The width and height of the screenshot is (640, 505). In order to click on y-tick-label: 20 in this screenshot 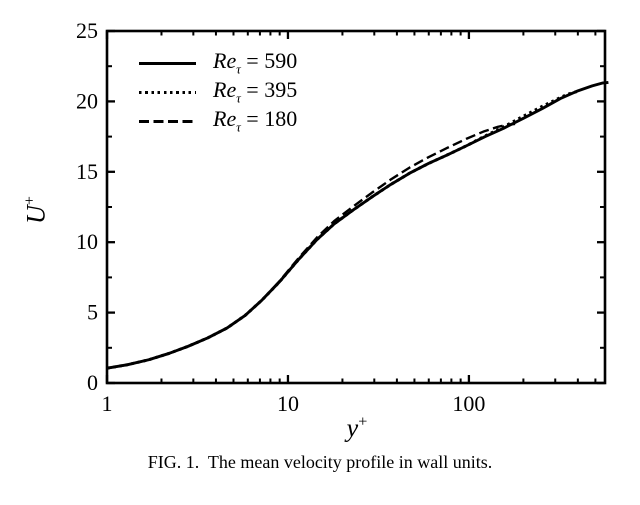, I will do `click(87, 100)`.